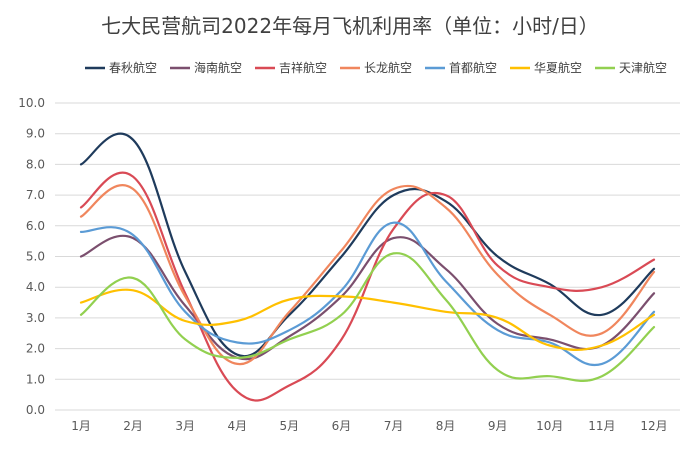  Describe the element at coordinates (601, 426) in the screenshot. I see `x-tick-label: 11月` at that location.